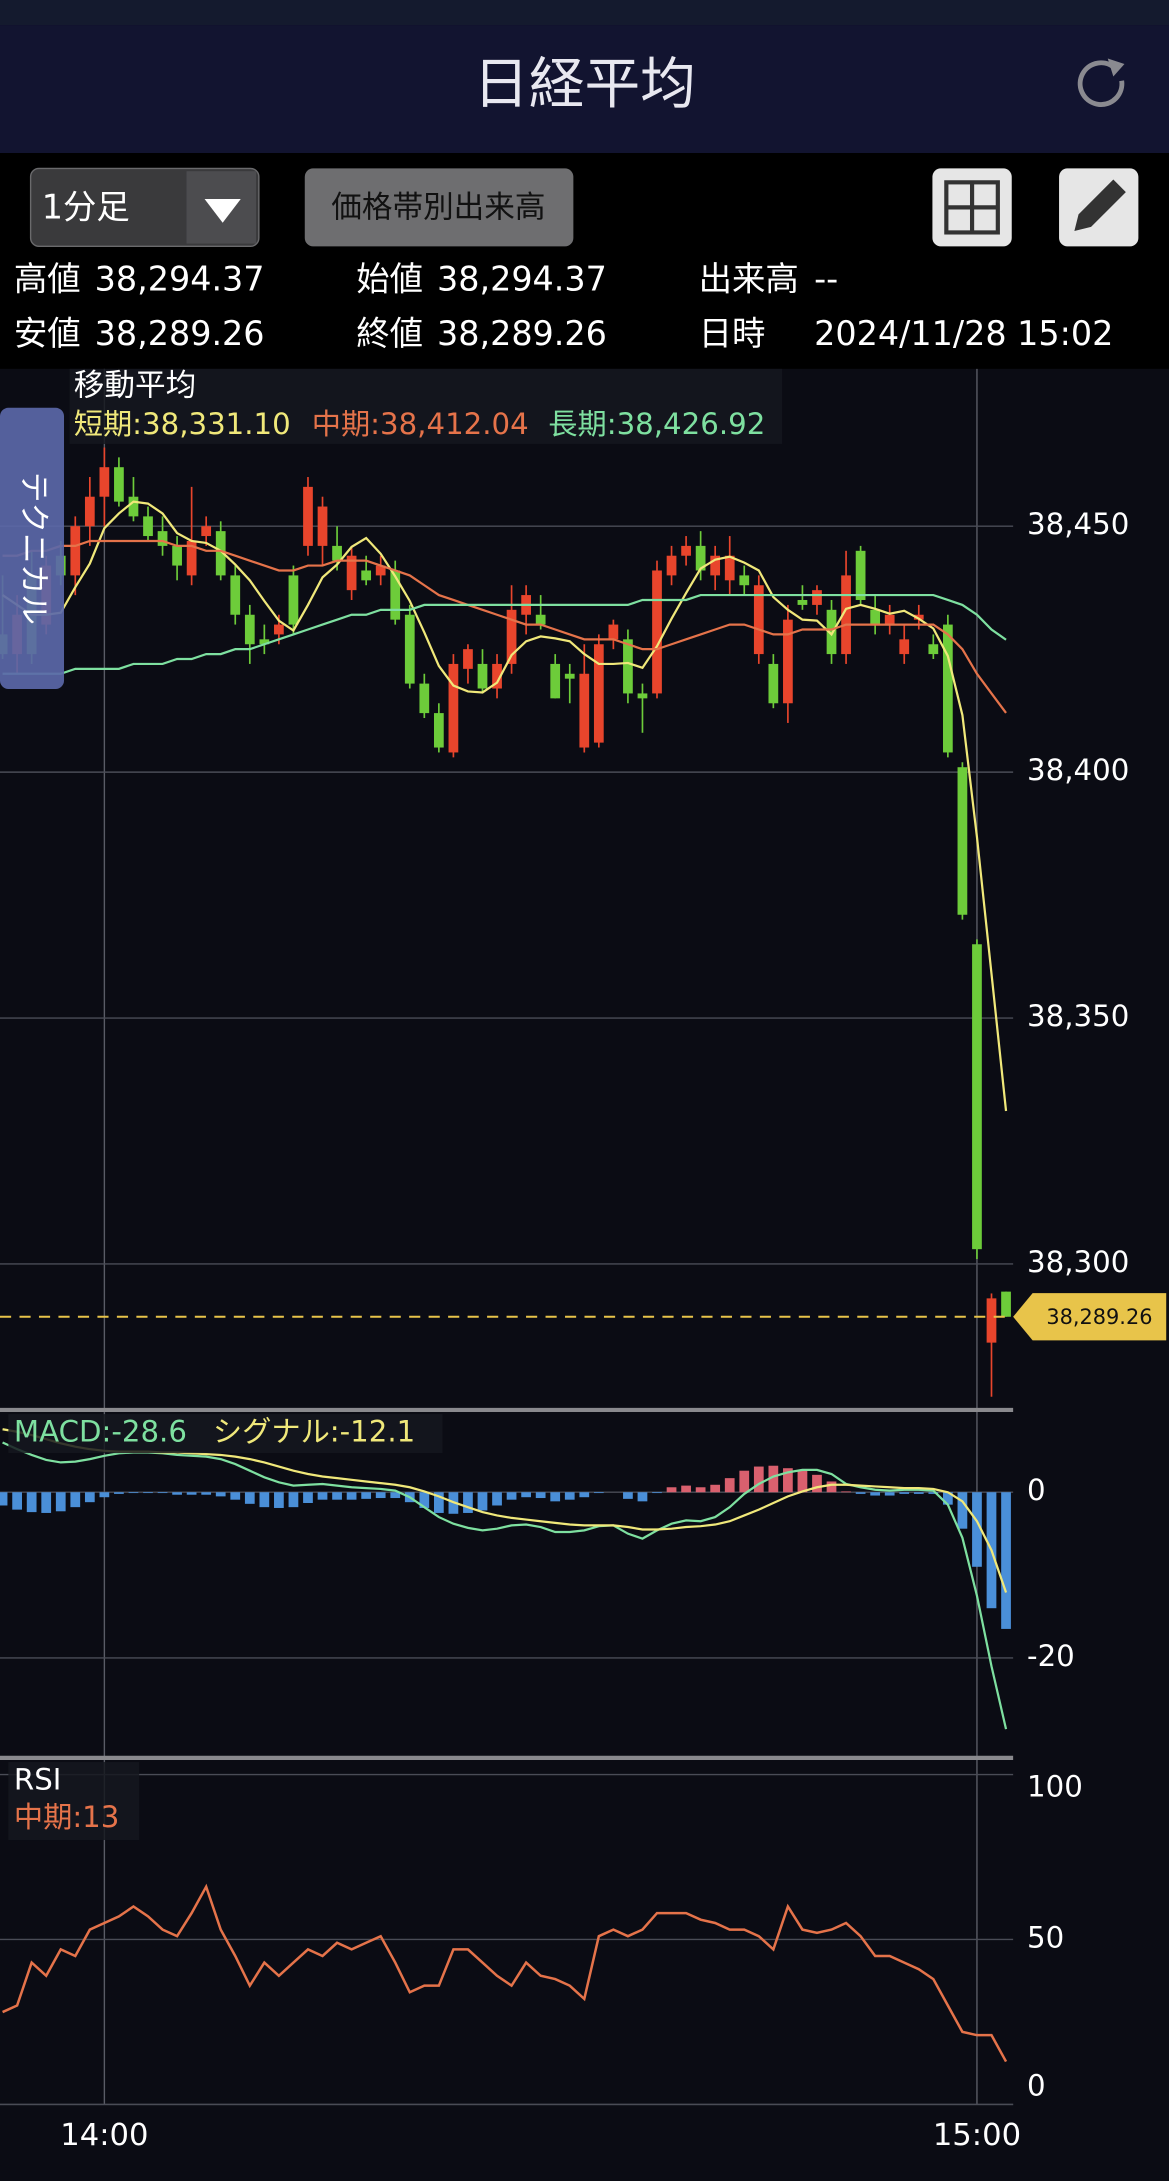 The height and width of the screenshot is (2181, 1169). What do you see at coordinates (1036, 1490) in the screenshot?
I see `y-tick-label: 0` at bounding box center [1036, 1490].